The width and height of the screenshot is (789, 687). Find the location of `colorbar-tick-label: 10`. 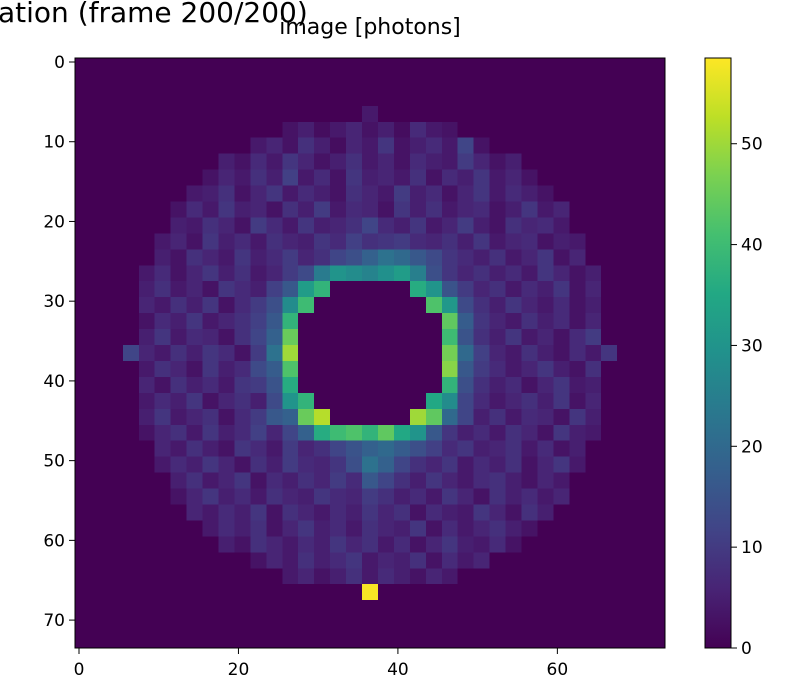

colorbar-tick-label: 10 is located at coordinates (752, 548).